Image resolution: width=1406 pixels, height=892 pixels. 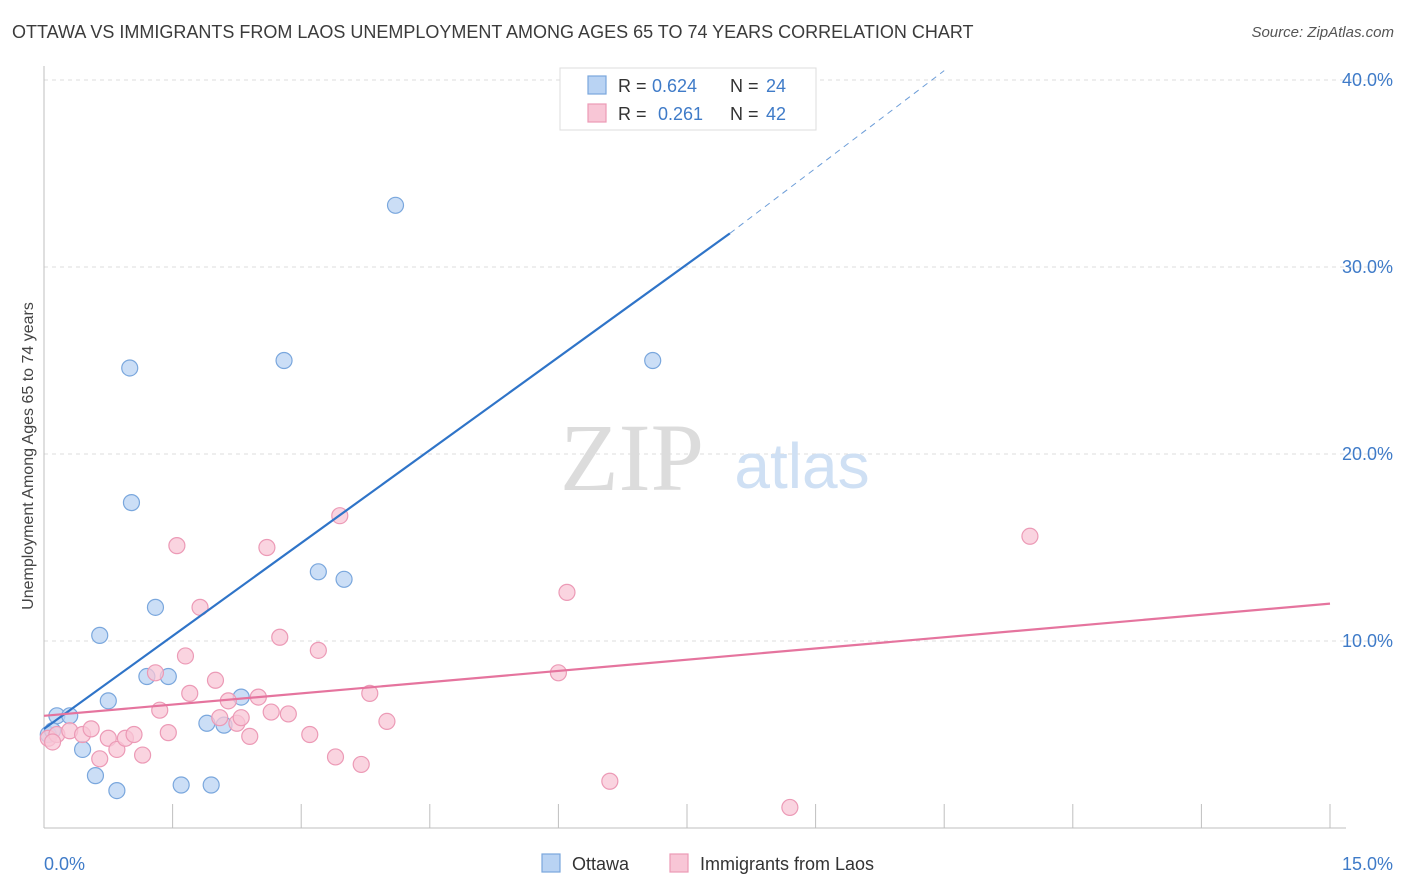 What do you see at coordinates (1322, 32) in the screenshot?
I see `source-label: Source: ZipAtlas.com` at bounding box center [1322, 32].